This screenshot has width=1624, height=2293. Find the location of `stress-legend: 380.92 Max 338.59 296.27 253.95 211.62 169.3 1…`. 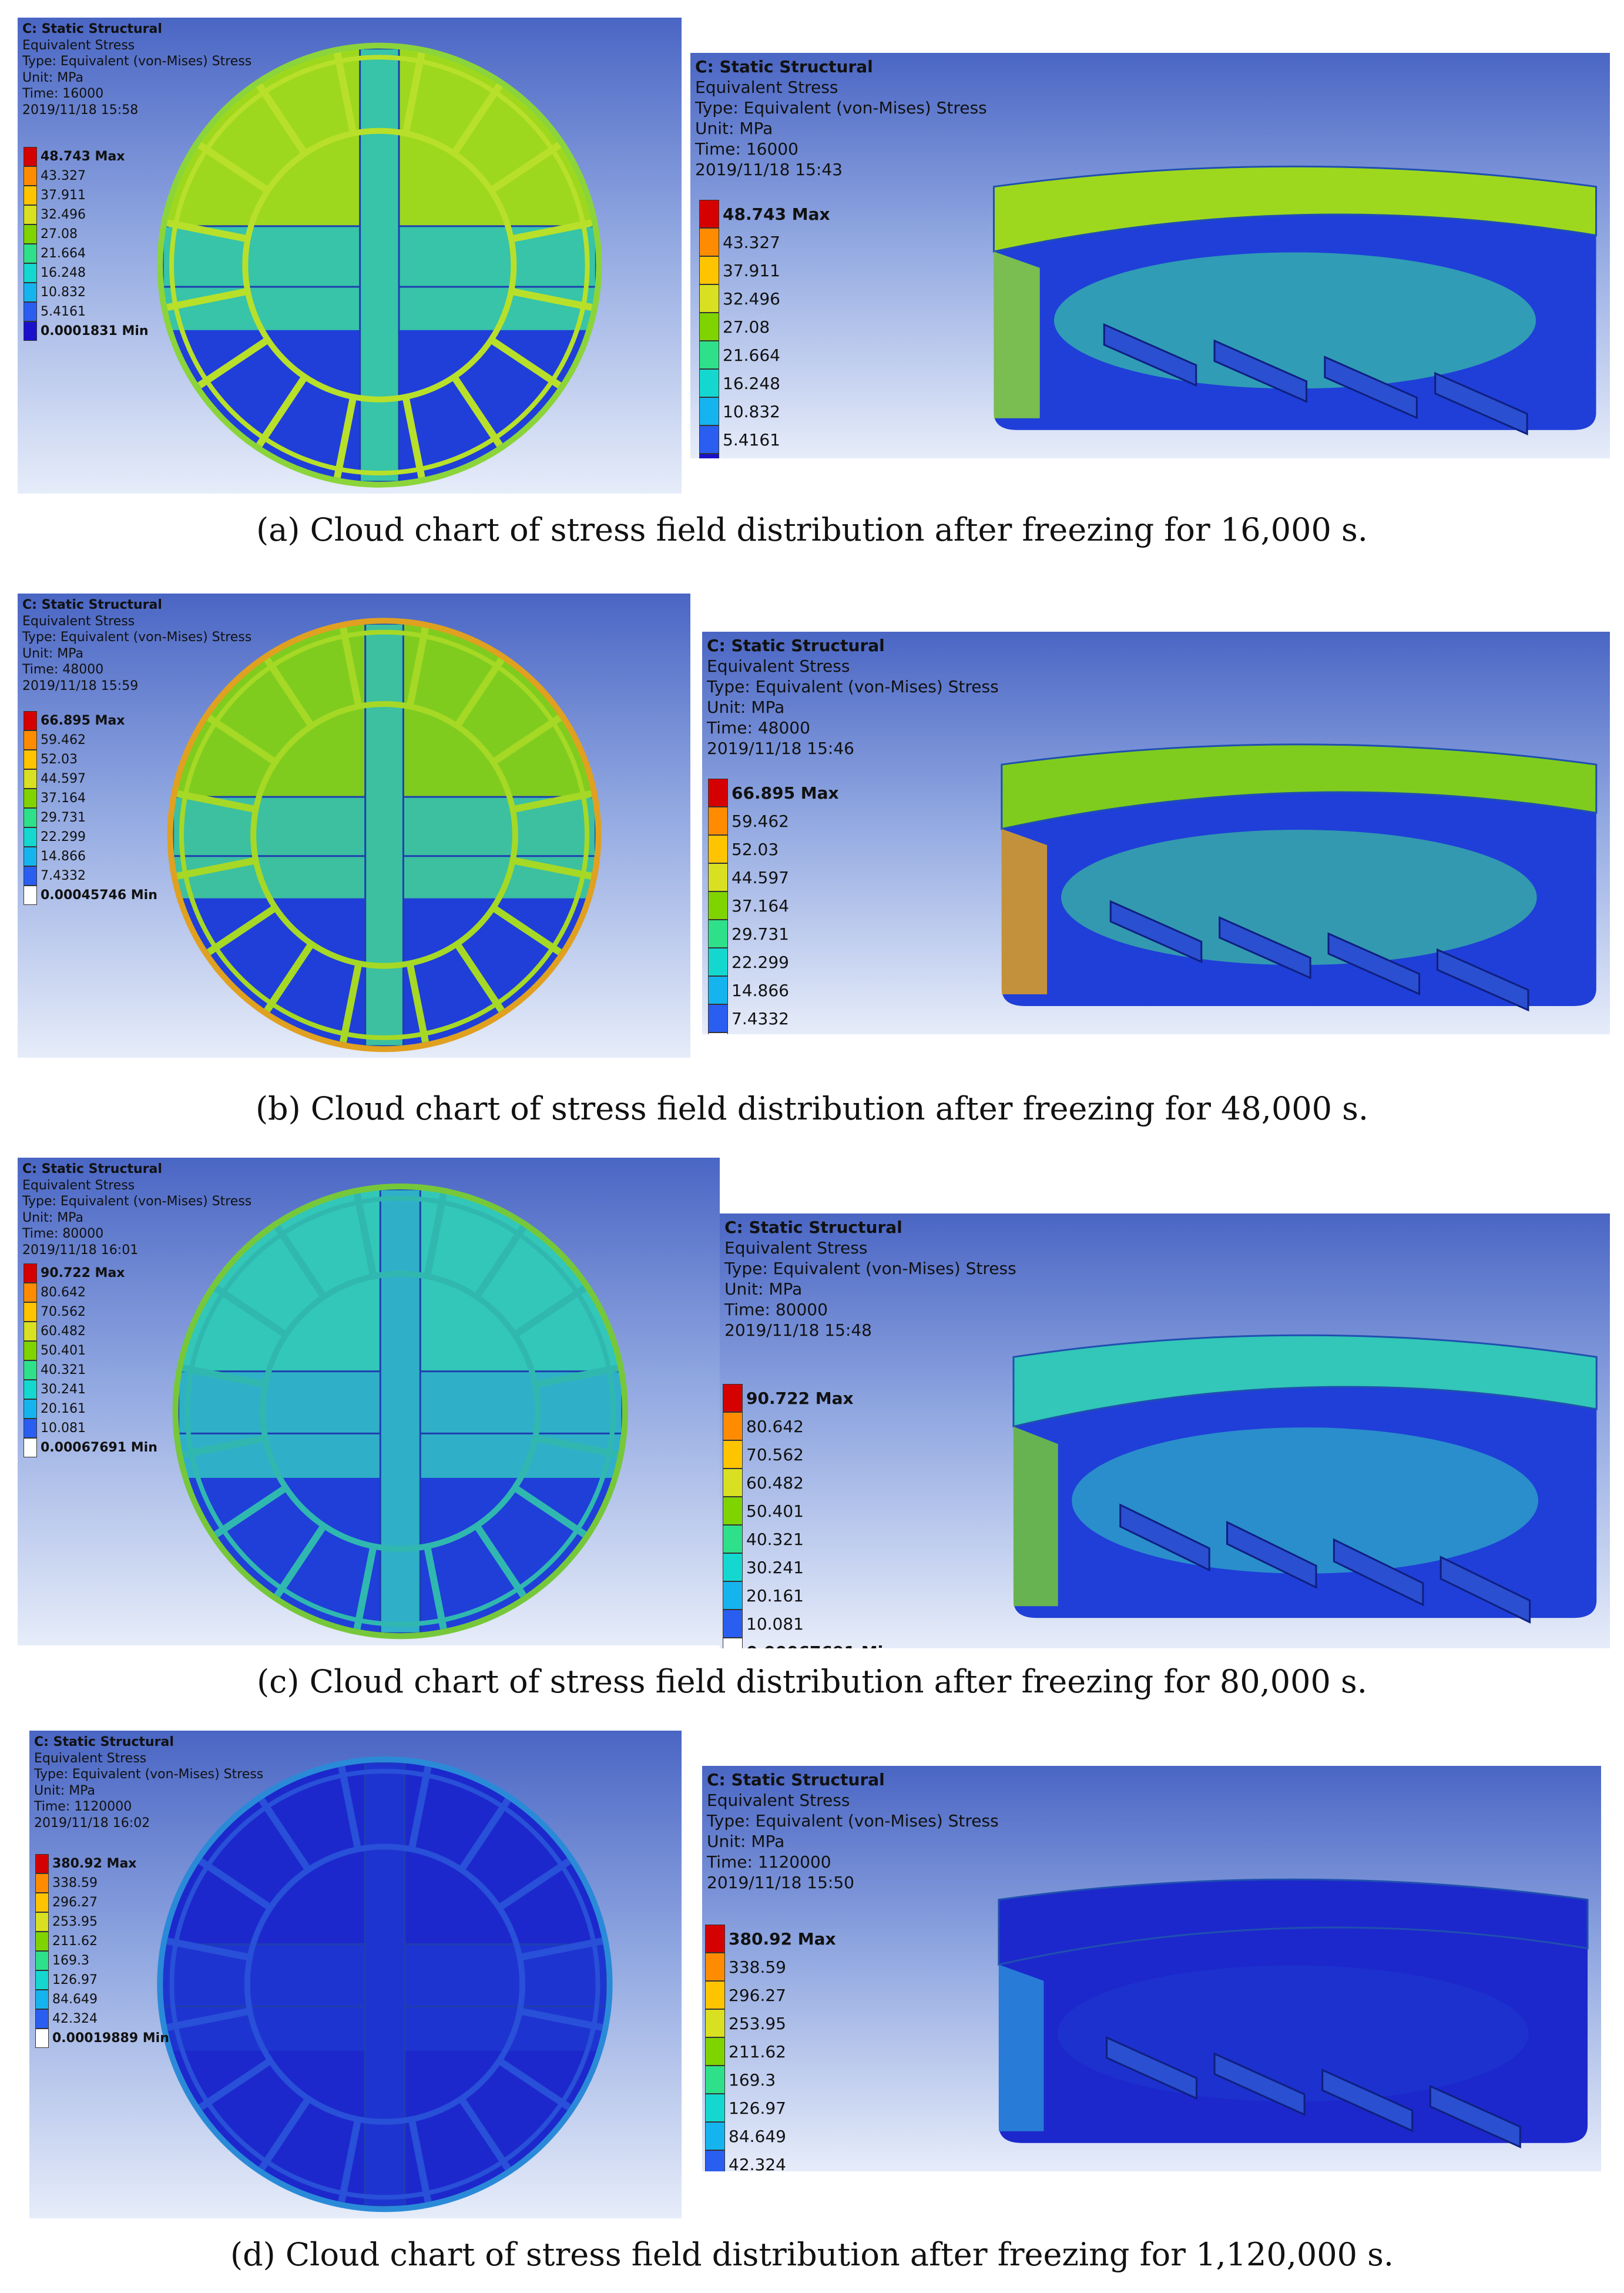

stress-legend: 380.92 Max 338.59 296.27 253.95 211.62 169.3 1… is located at coordinates (102, 1951).